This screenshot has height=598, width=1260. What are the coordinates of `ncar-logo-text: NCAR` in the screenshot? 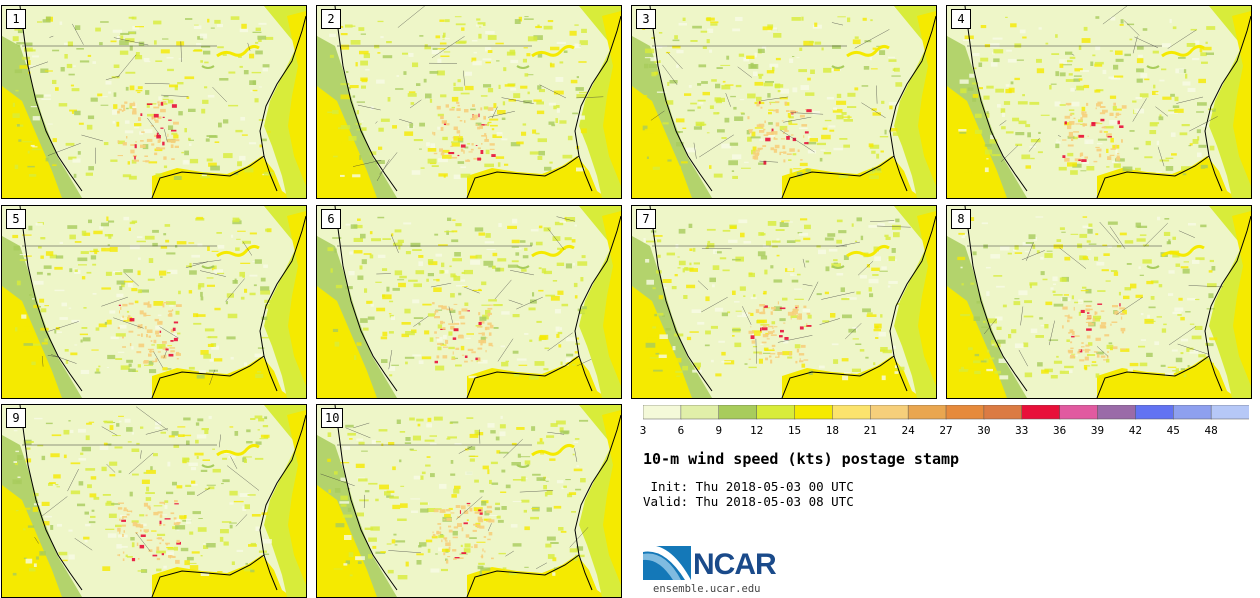 It's located at (734, 565).